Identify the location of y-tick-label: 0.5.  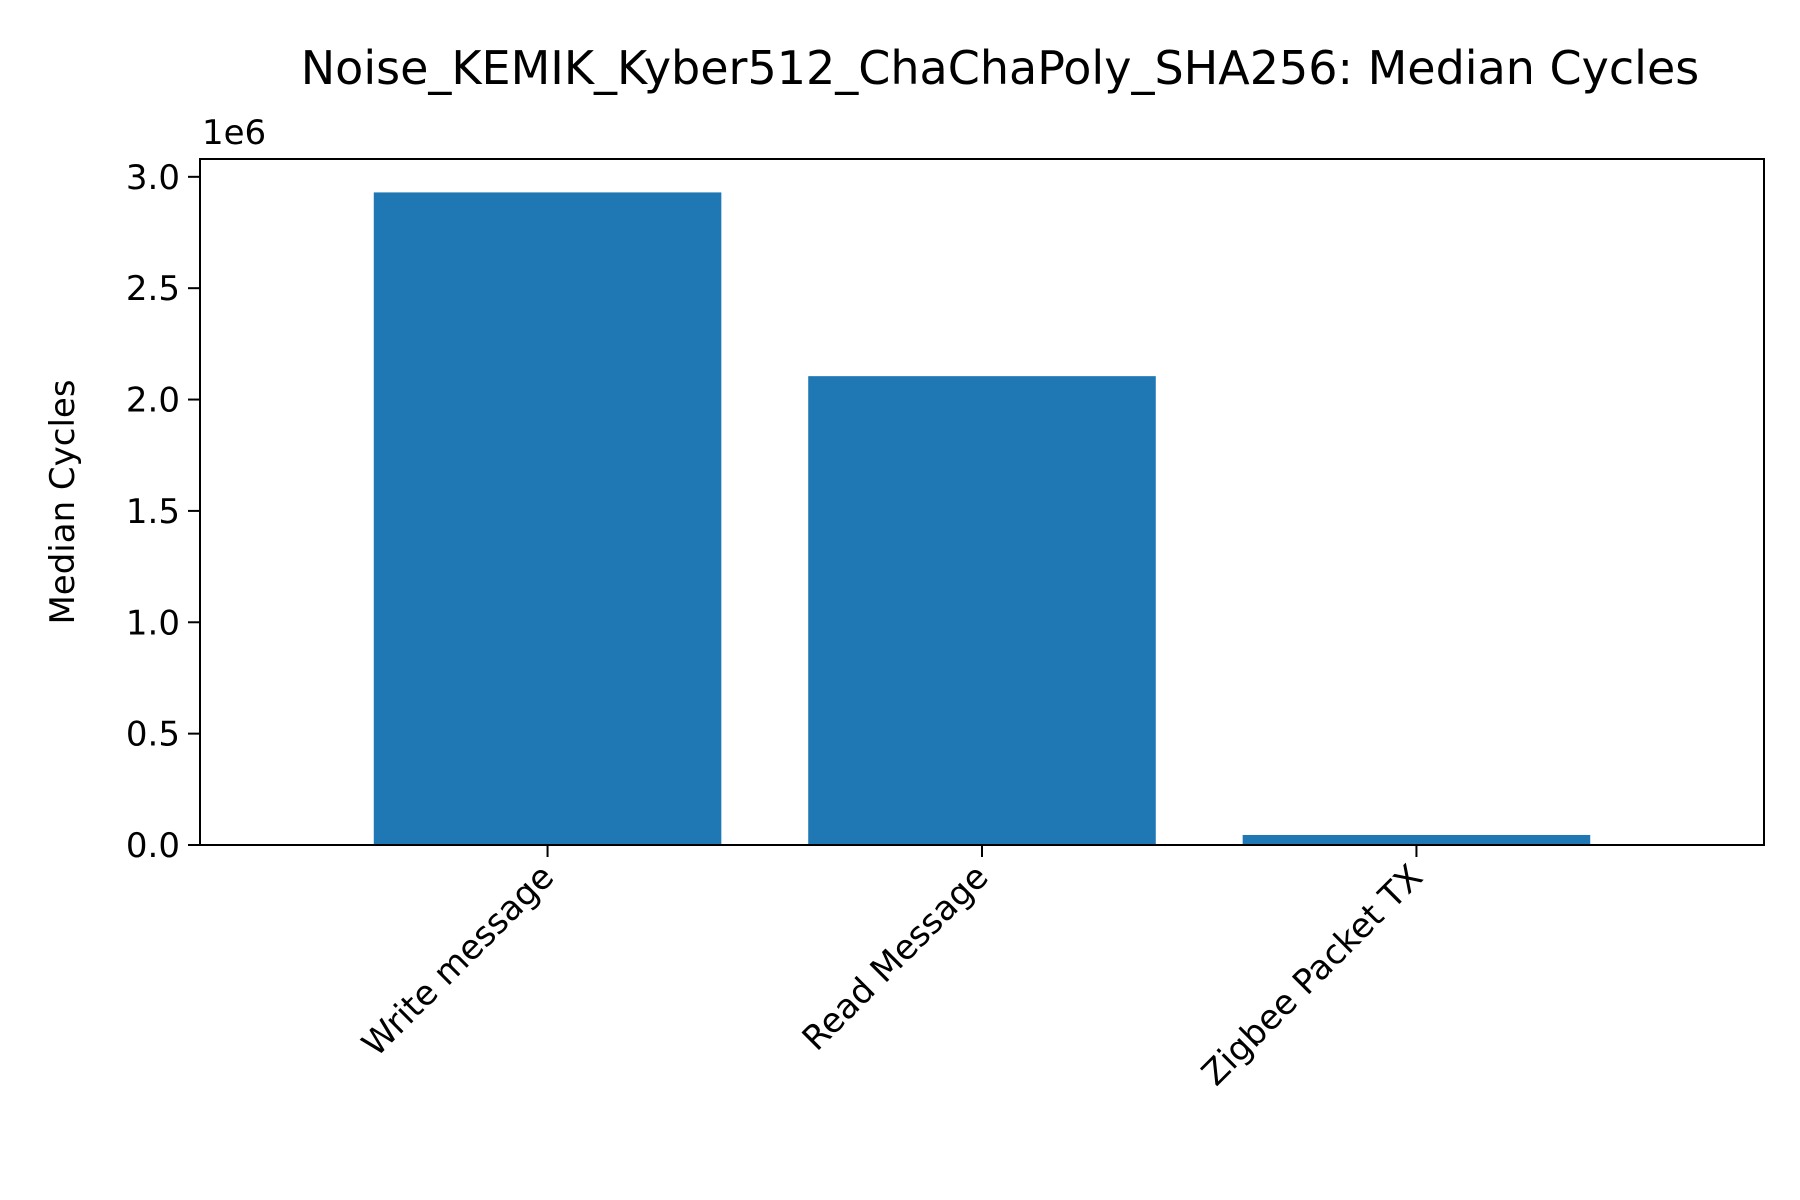
(153, 735).